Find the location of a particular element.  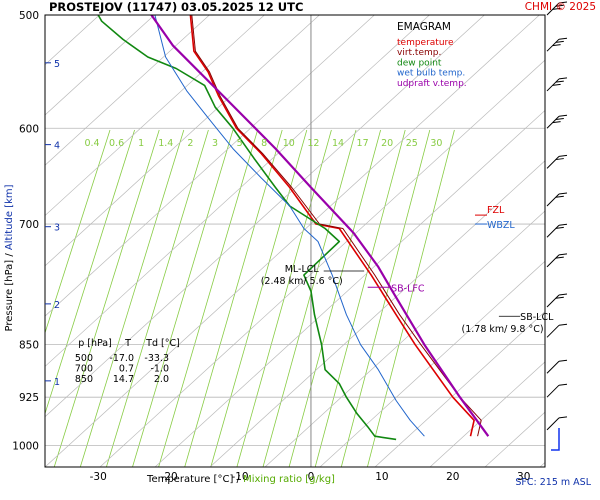

legend-entry-temperature: temperature is located at coordinates (425, 43).